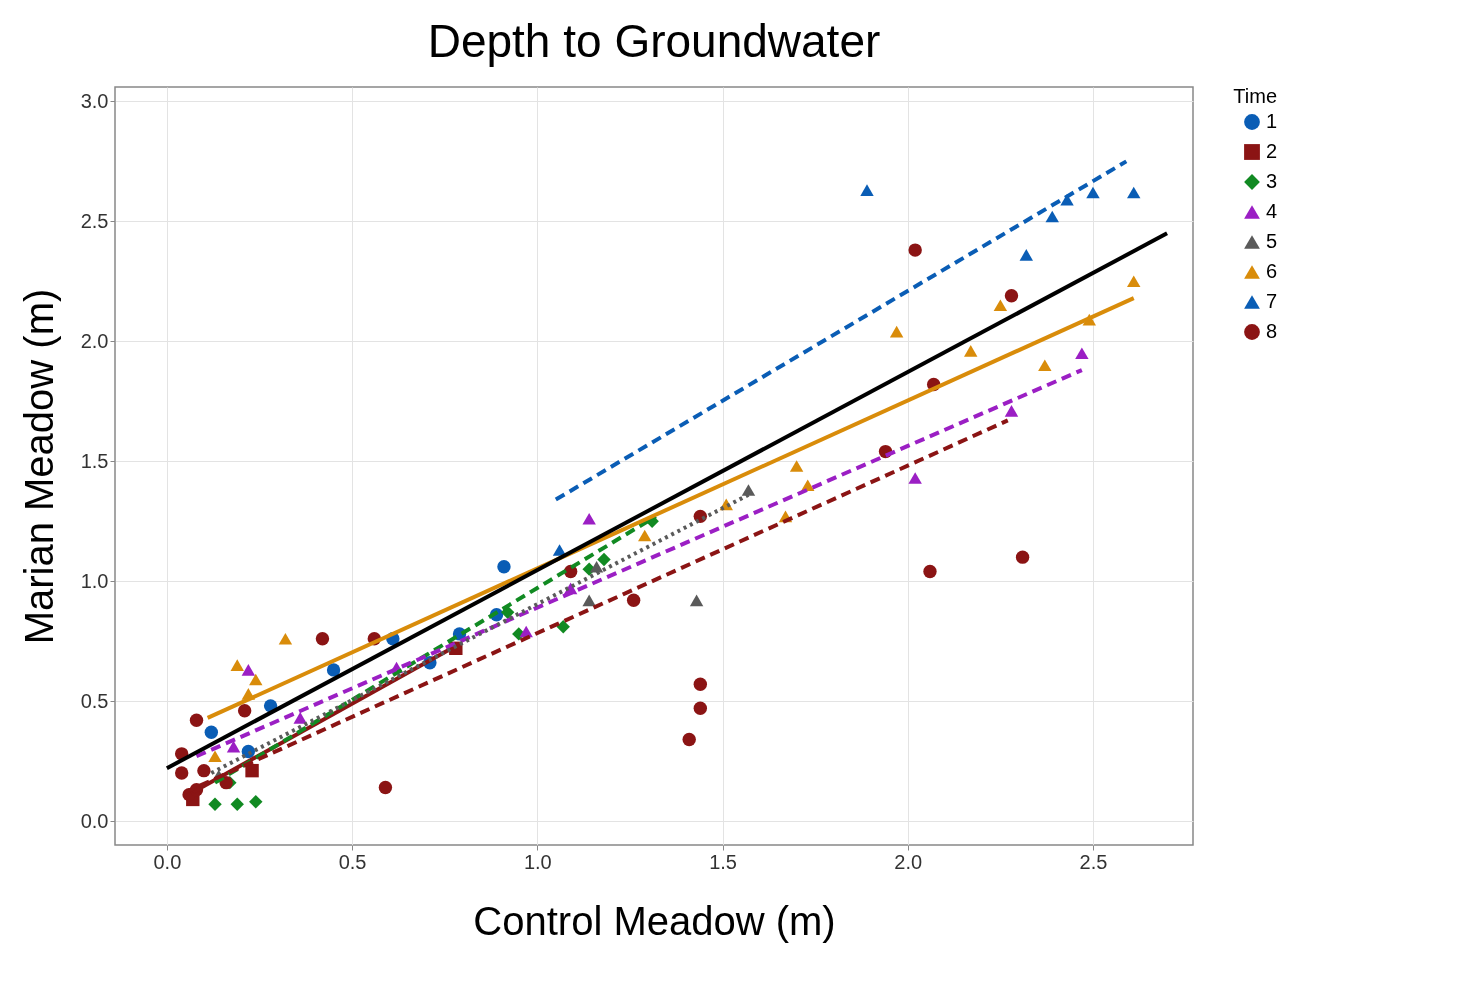  I want to click on x-tick-label: 1.5, so click(723, 861).